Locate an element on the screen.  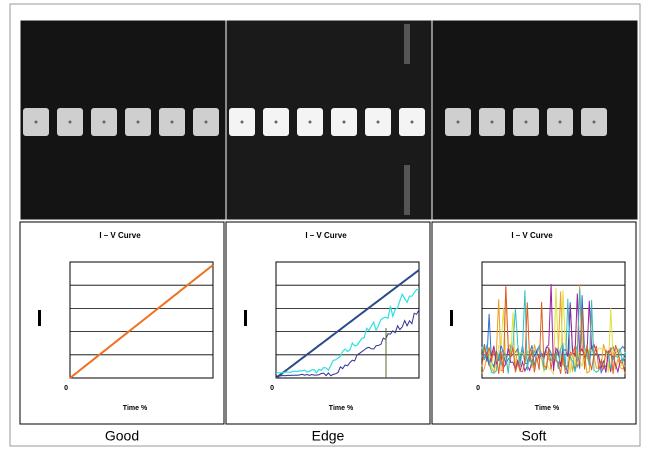
caption: Good is located at coordinates (122, 436).